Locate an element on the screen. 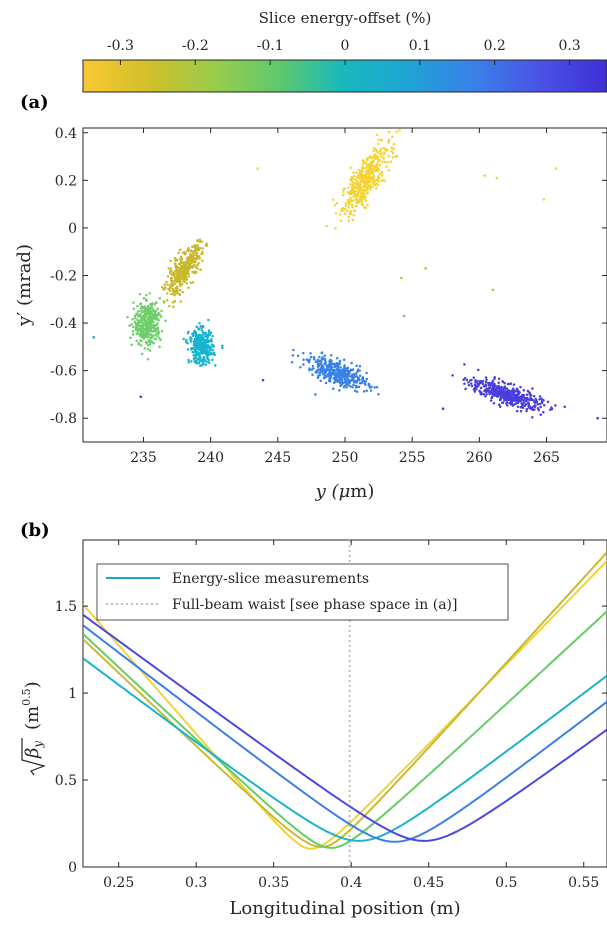 Image resolution: width=607 pixels, height=925 pixels. colorbar-tick-label: 0.3 is located at coordinates (569, 46).